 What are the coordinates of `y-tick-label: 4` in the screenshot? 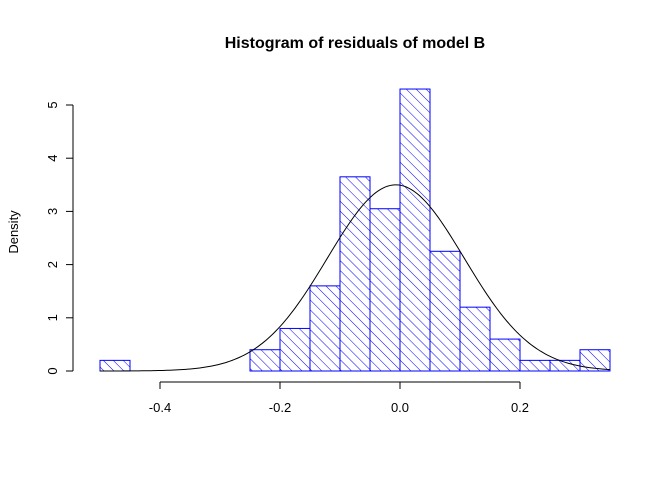 It's located at (52, 158).